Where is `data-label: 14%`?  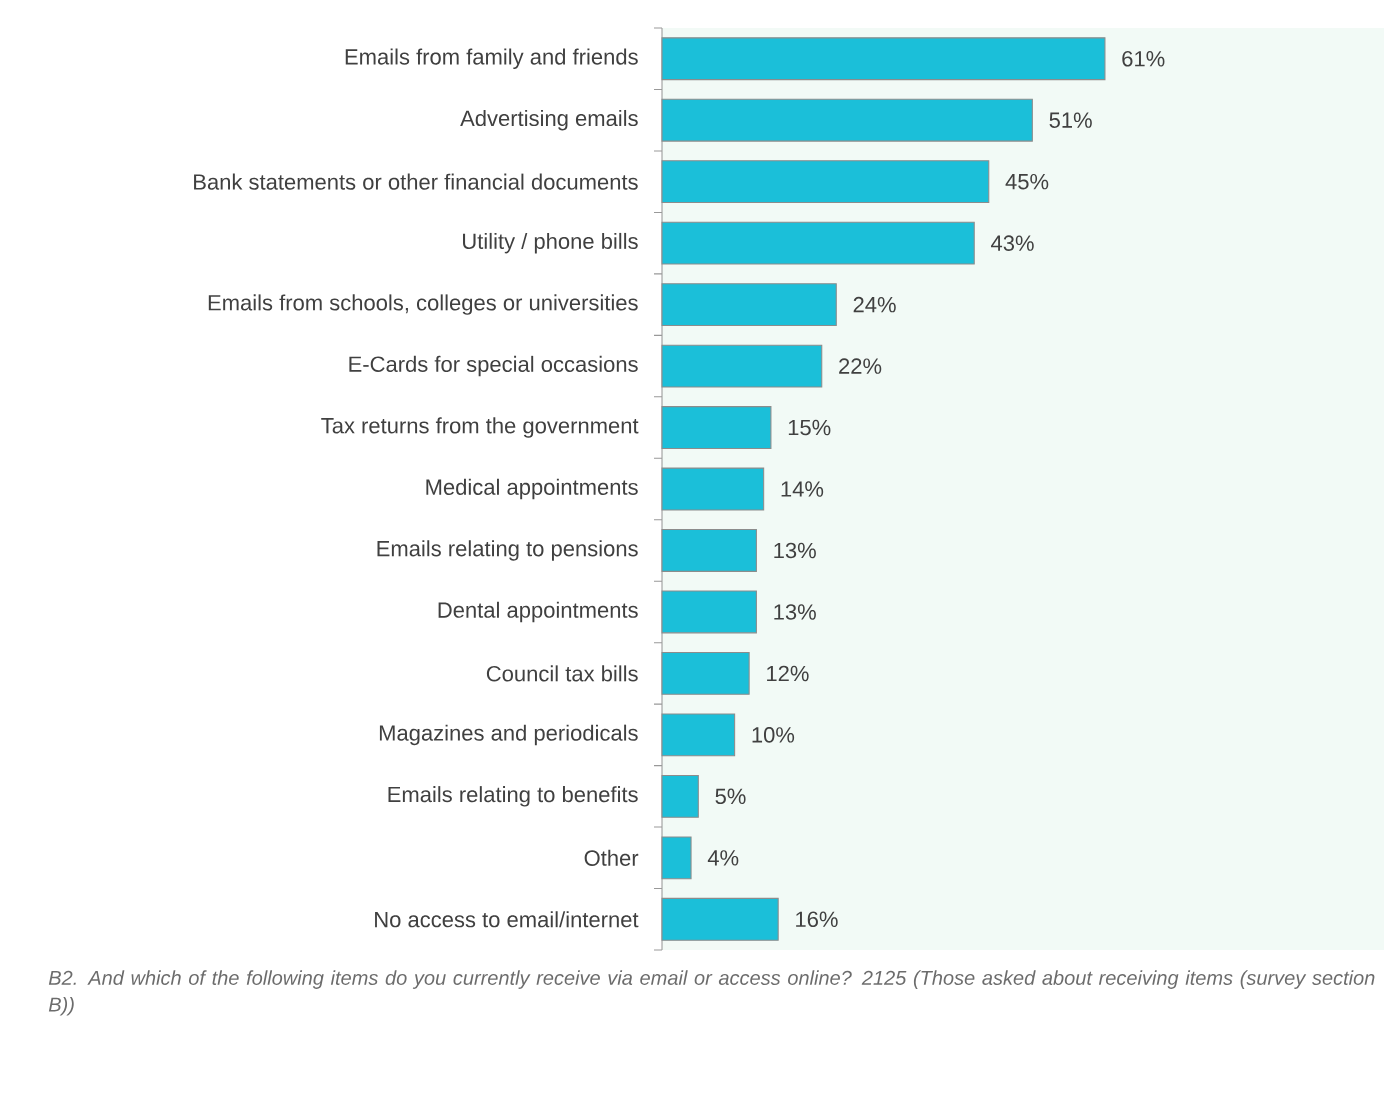
data-label: 14% is located at coordinates (802, 489).